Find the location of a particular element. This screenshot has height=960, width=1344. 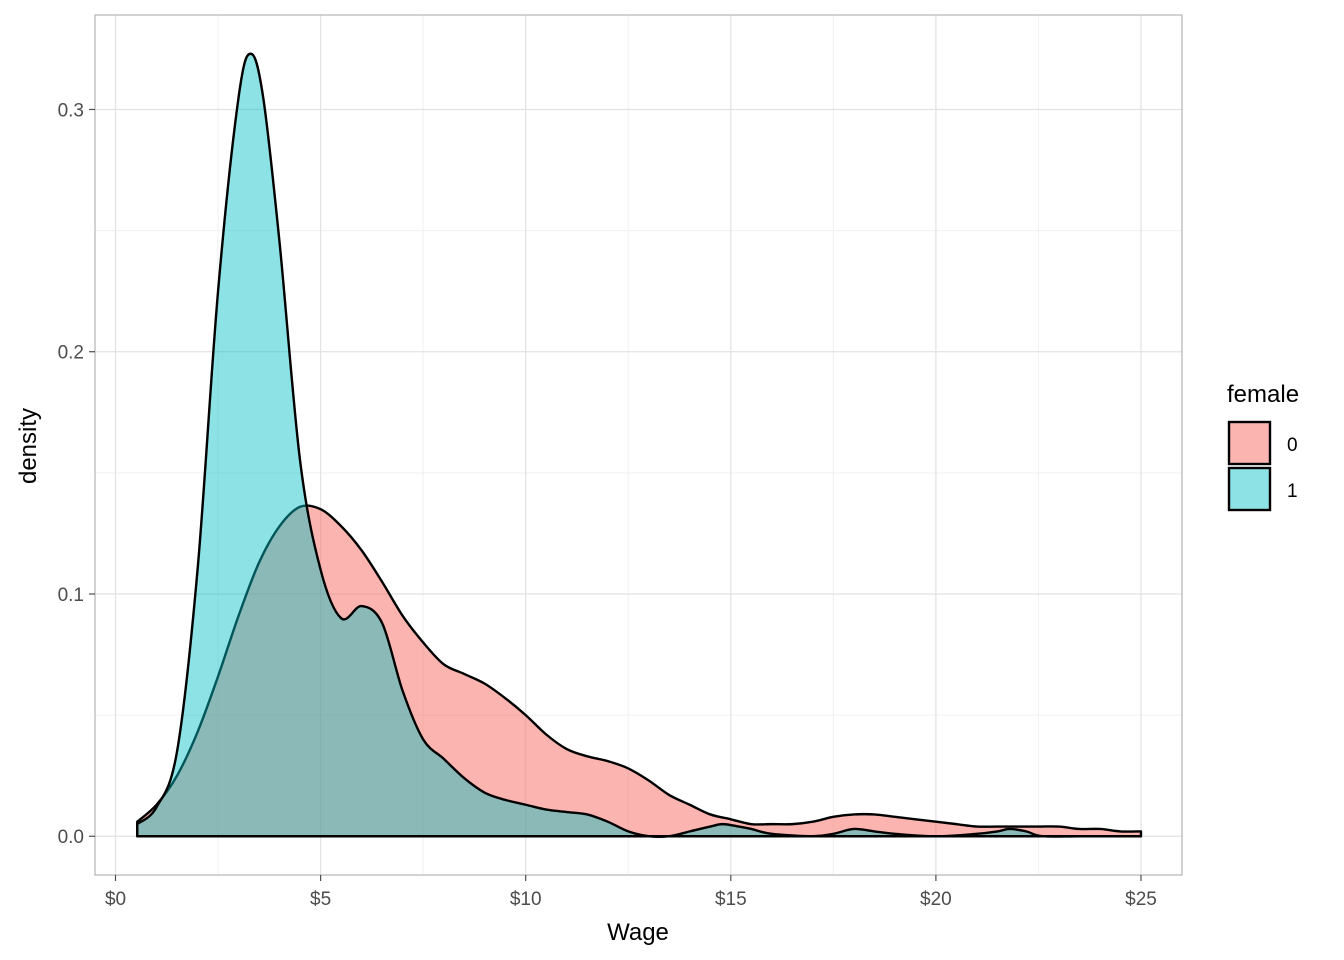

legend-item-0: 0 is located at coordinates (1262, 443).